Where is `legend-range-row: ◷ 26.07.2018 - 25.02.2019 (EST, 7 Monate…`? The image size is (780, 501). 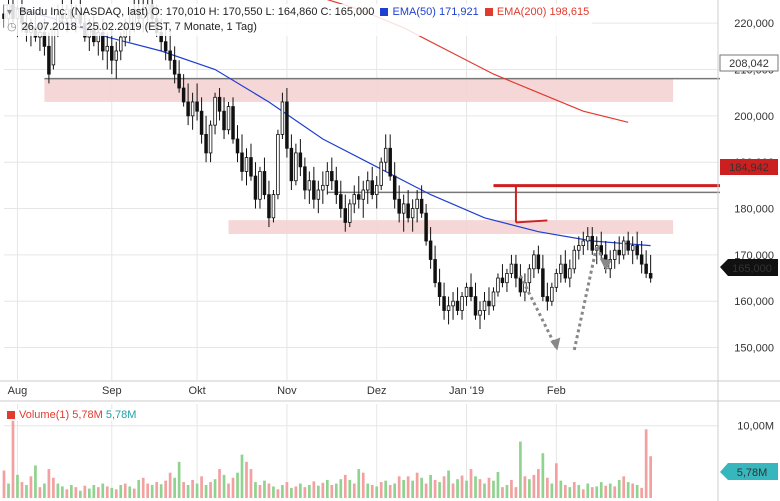
legend-range-row: ◷ 26.07.2018 - 25.02.2019 (EST, 7 Monate… is located at coordinates (298, 27).